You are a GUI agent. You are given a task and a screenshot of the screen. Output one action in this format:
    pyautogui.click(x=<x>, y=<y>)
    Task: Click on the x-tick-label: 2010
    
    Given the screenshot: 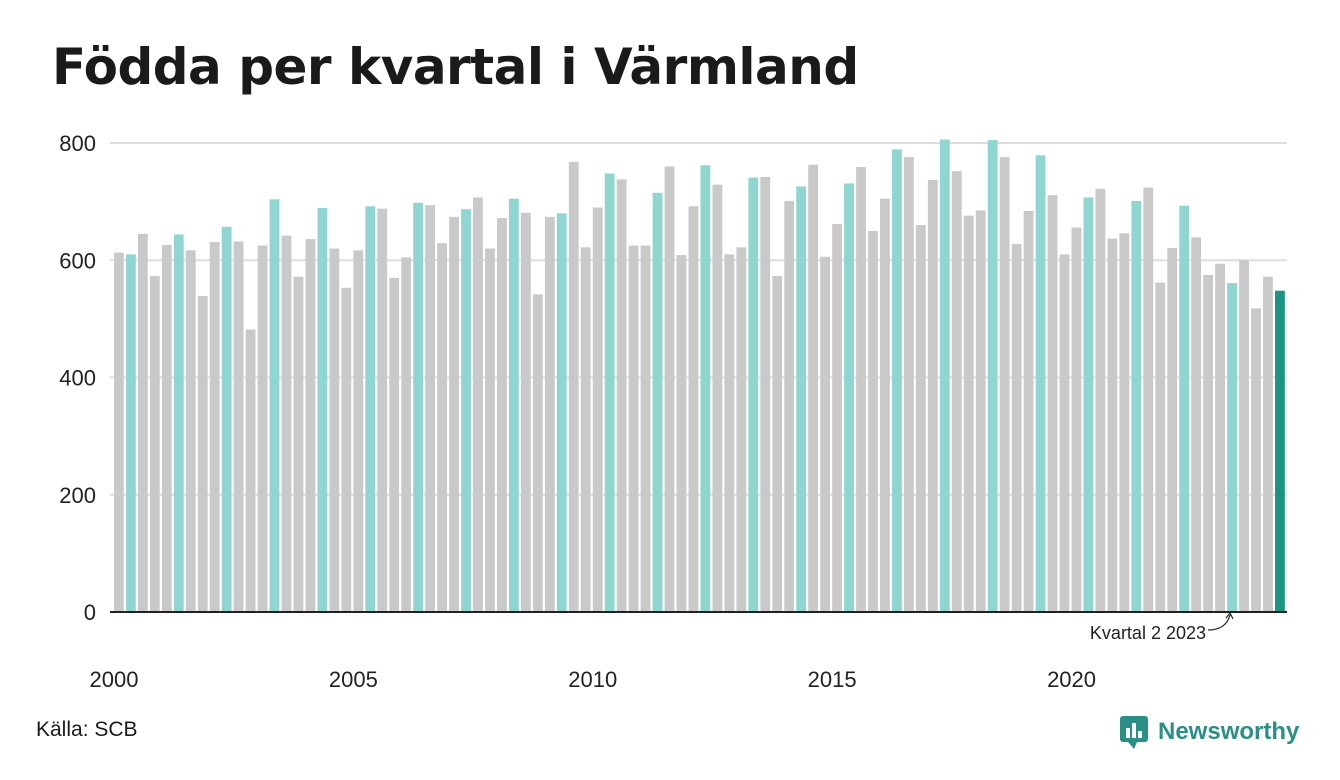 What is the action you would take?
    pyautogui.click(x=592, y=679)
    